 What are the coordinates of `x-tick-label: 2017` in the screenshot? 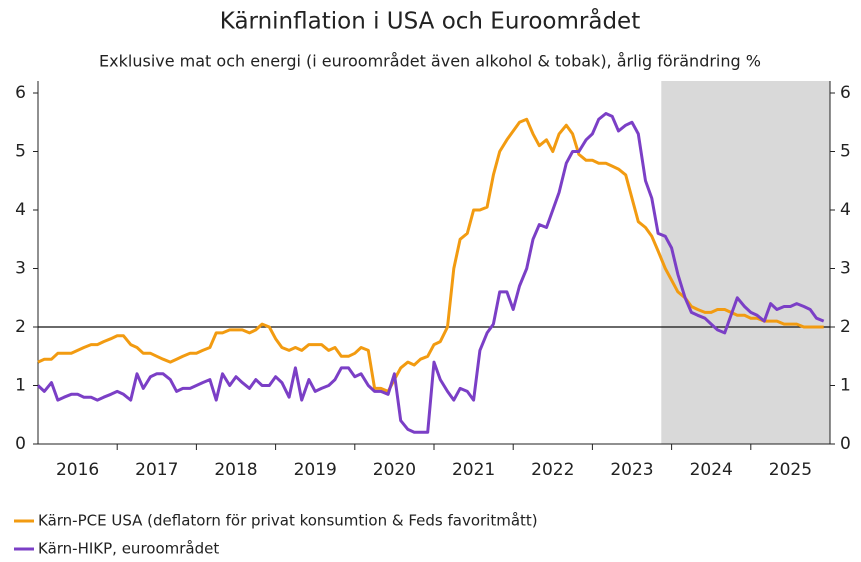 It's located at (156, 470).